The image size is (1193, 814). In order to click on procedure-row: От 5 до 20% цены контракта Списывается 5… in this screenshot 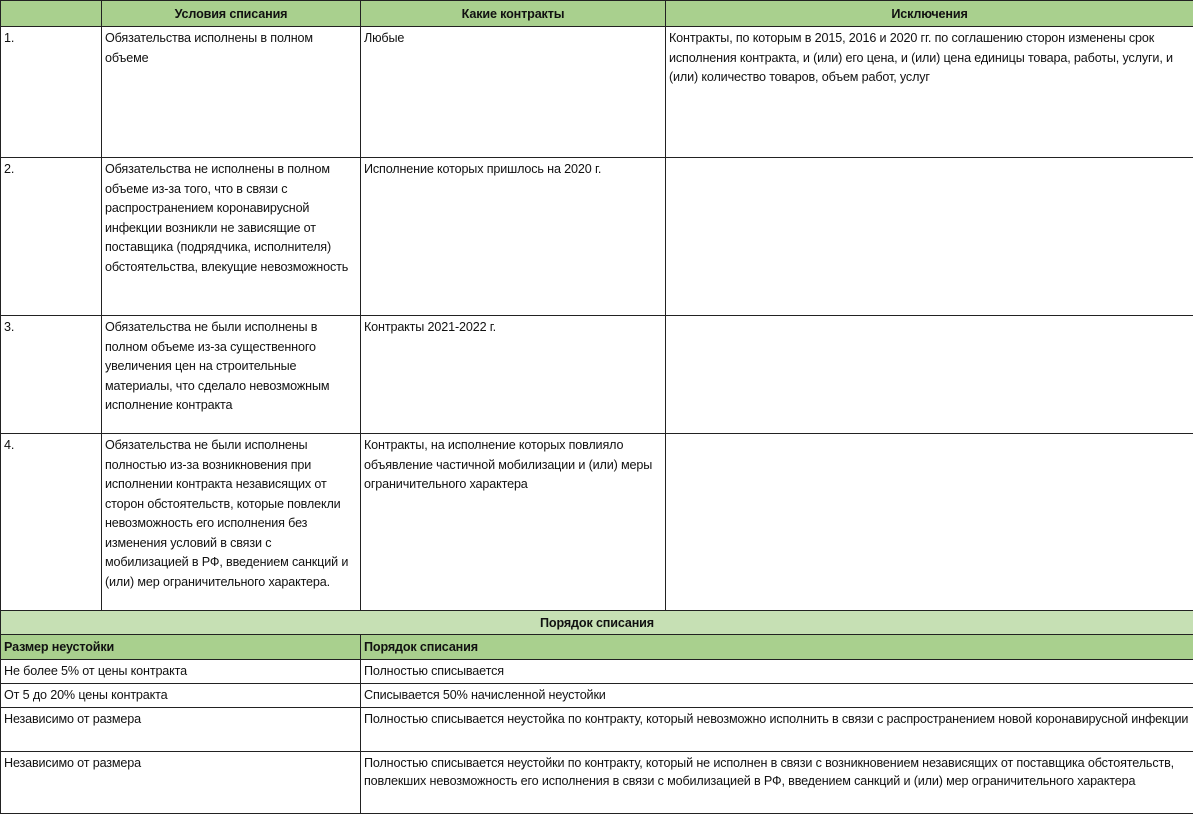, I will do `click(597, 696)`.